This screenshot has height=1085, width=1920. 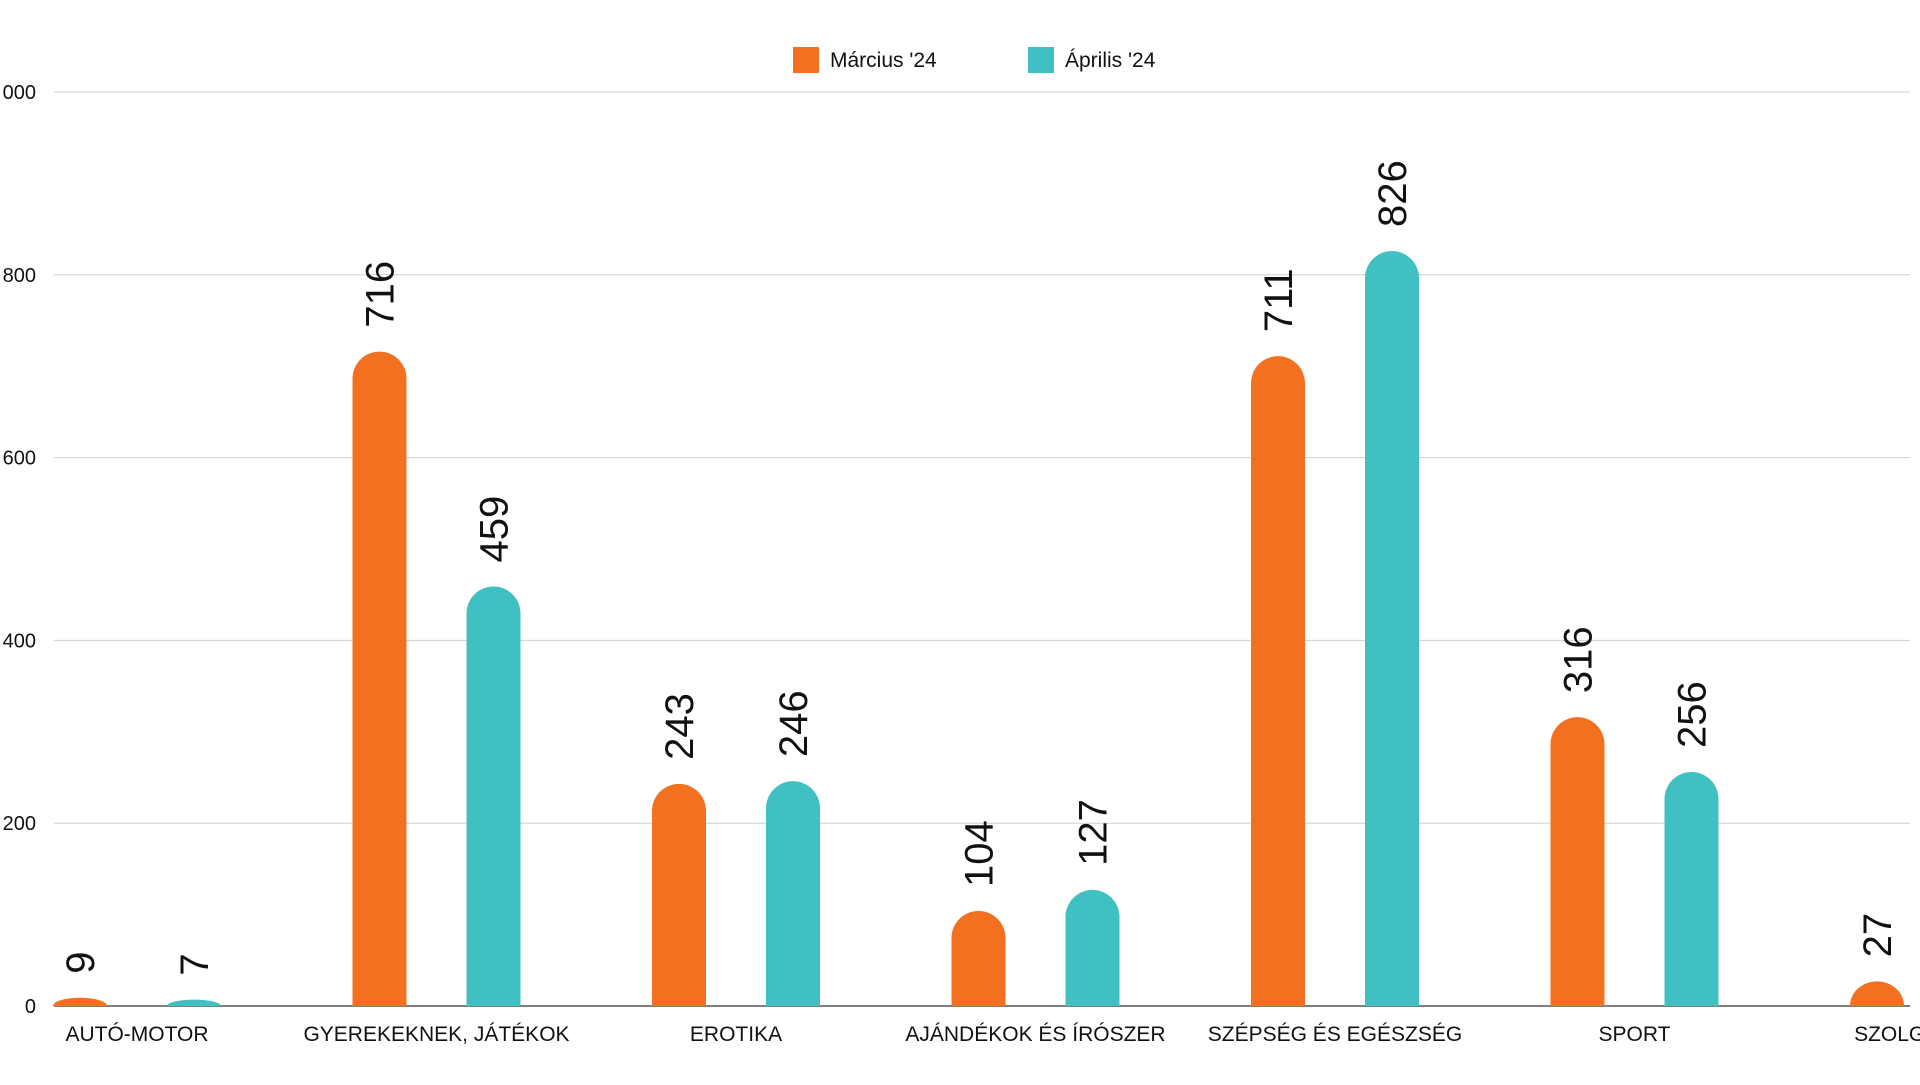 What do you see at coordinates (19, 459) in the screenshot?
I see `y-tick-label: 600` at bounding box center [19, 459].